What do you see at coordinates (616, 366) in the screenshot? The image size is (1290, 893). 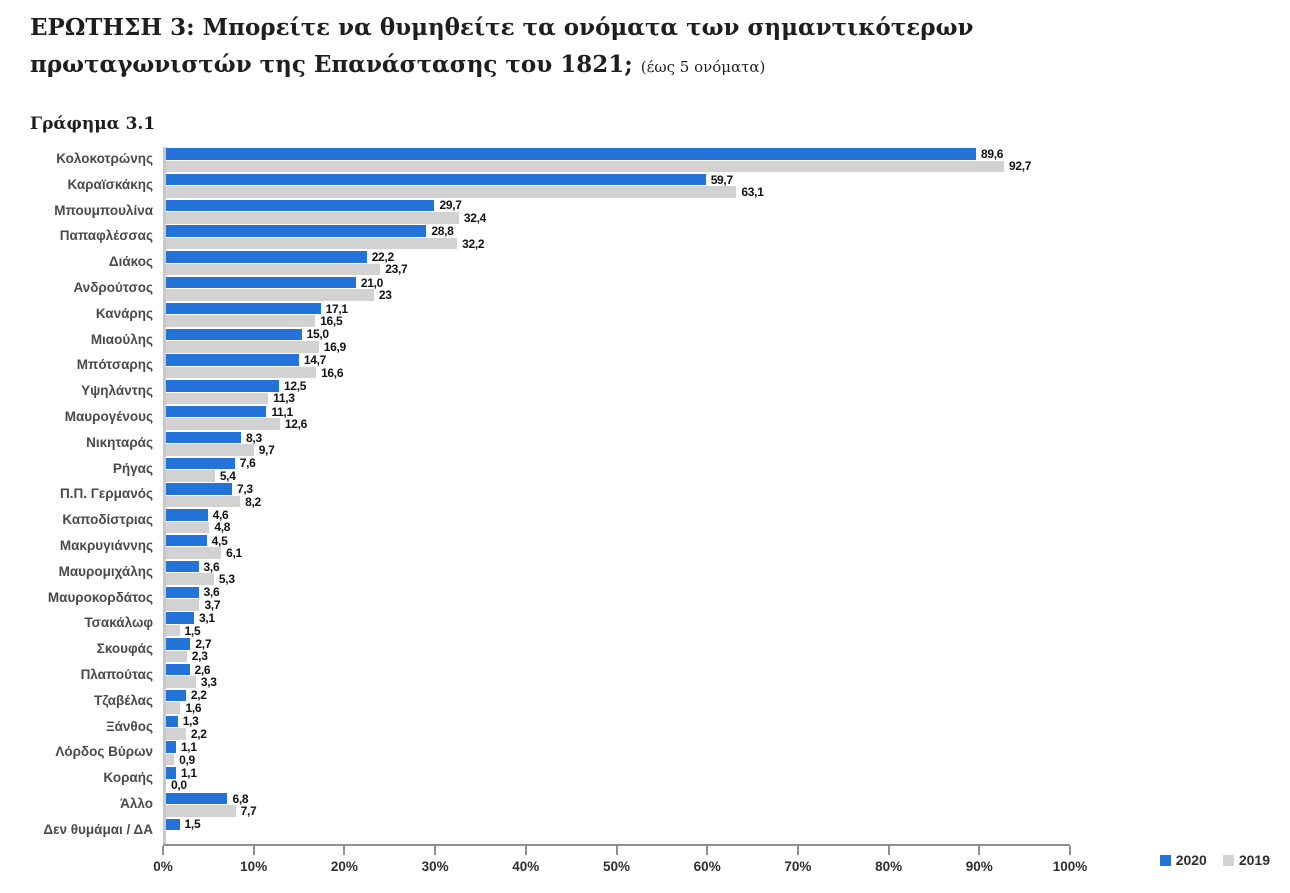 I see `plot-cell: 14,7 16,6` at bounding box center [616, 366].